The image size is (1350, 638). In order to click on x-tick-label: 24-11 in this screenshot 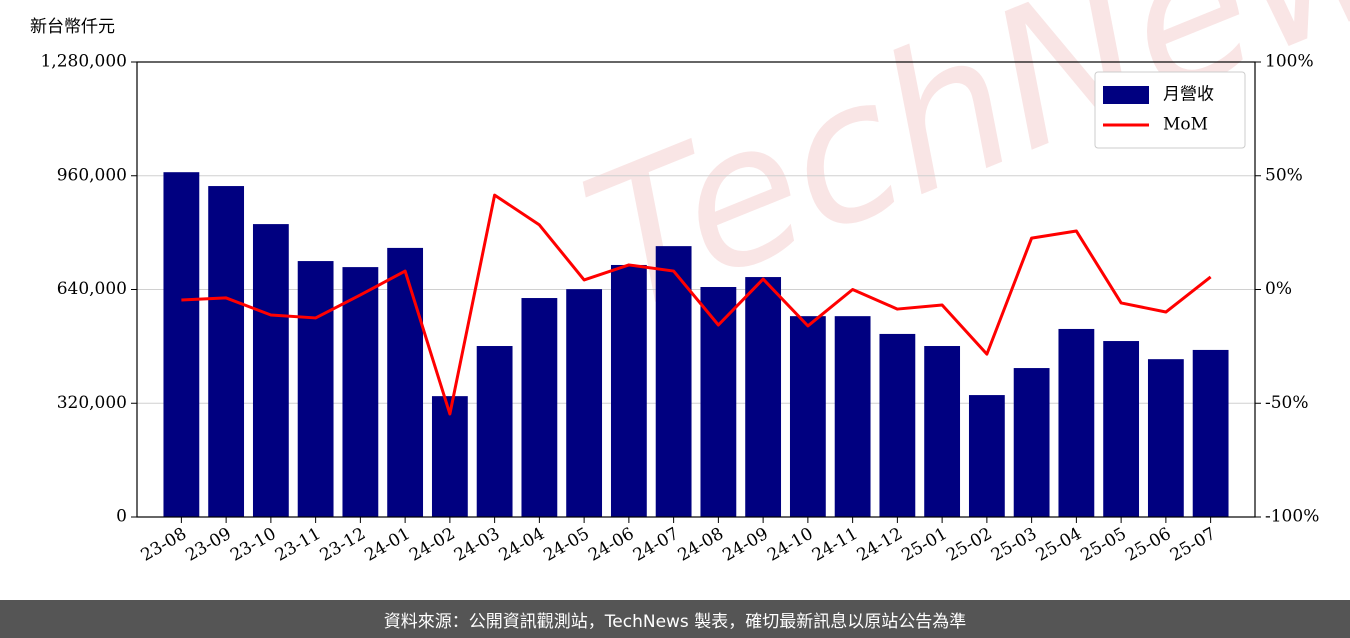, I will do `click(835, 545)`.